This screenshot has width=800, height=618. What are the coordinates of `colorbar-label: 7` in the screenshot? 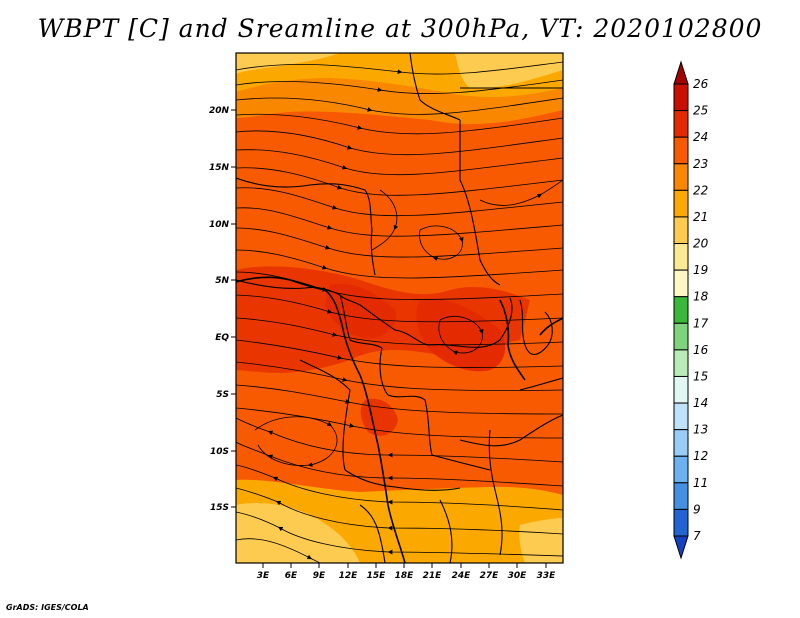 It's located at (697, 536).